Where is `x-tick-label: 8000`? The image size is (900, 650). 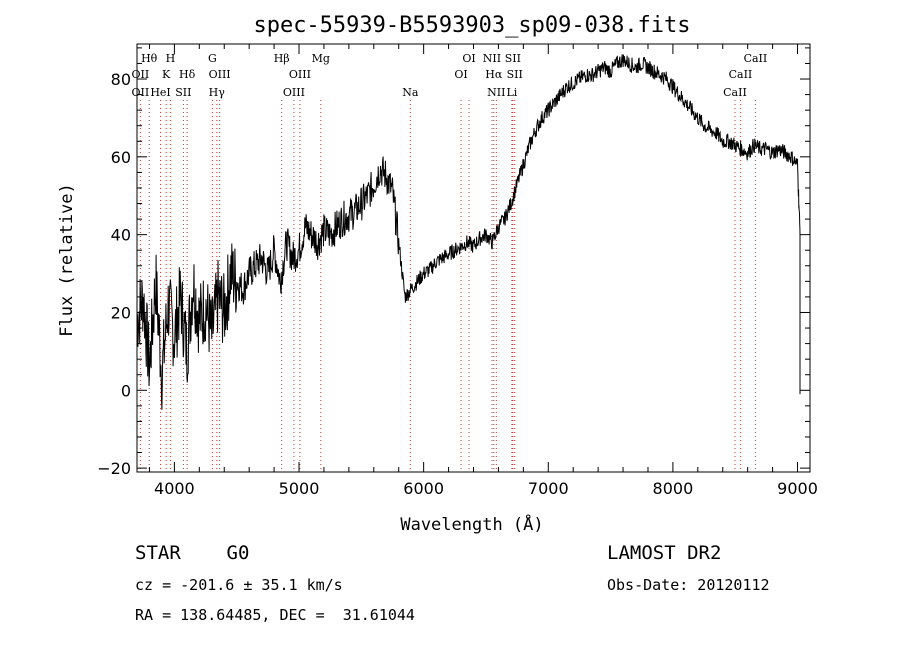 x-tick-label: 8000 is located at coordinates (673, 488).